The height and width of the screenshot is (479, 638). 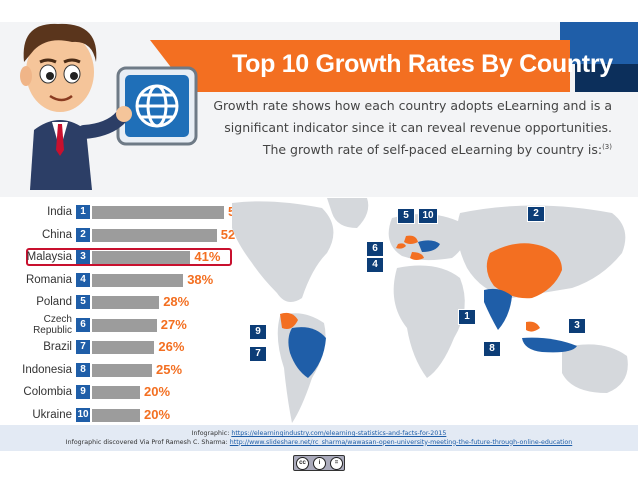 I want to click on map-badge-3: 3, so click(x=577, y=326).